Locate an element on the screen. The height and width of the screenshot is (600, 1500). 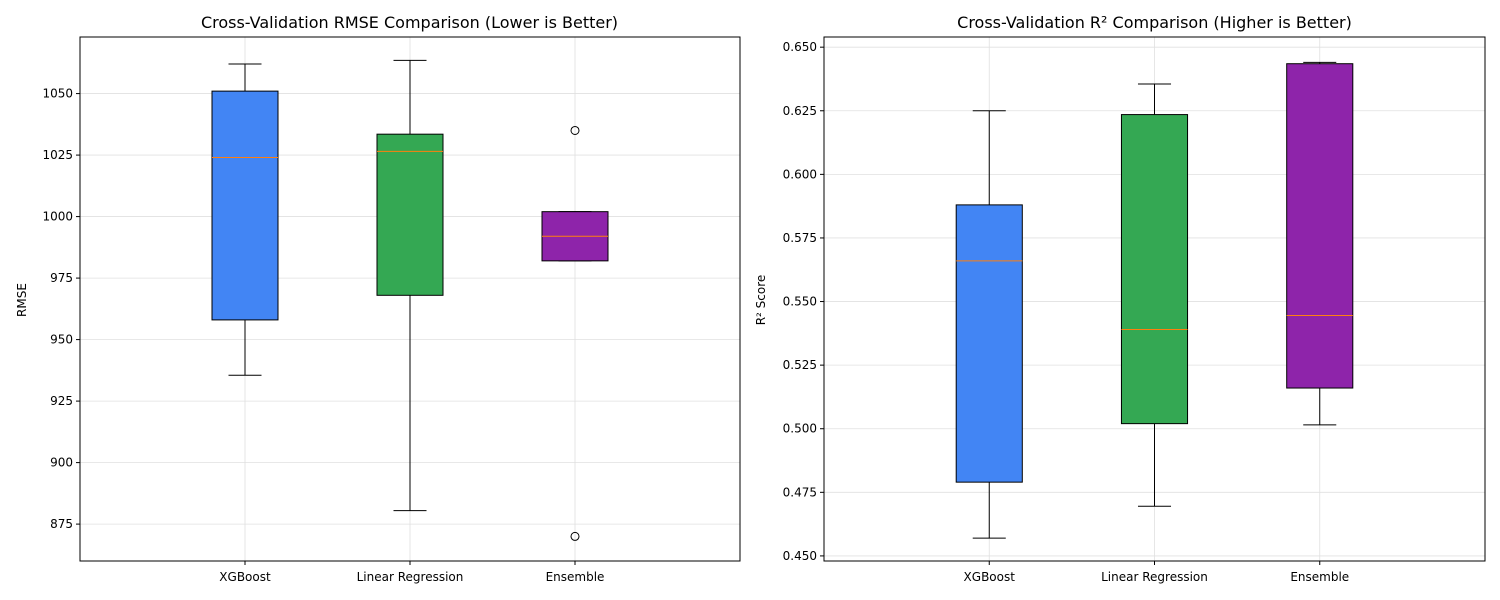
rmse-box-xgboost is located at coordinates (245, 219).